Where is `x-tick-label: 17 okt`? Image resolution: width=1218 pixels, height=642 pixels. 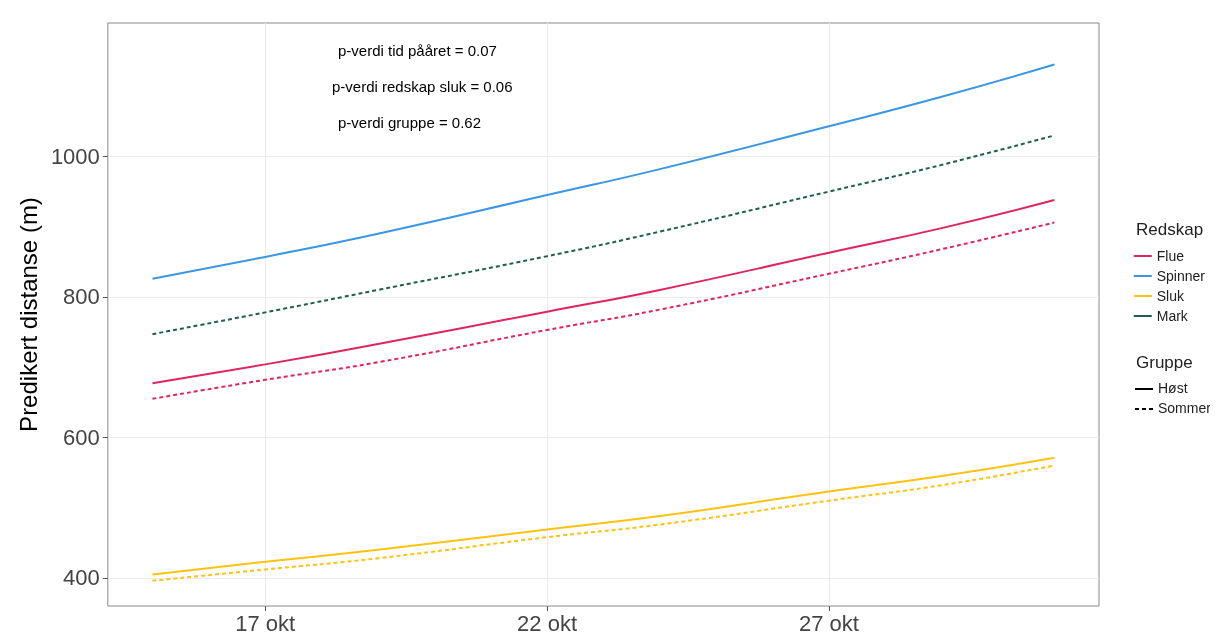
x-tick-label: 17 okt is located at coordinates (265, 623).